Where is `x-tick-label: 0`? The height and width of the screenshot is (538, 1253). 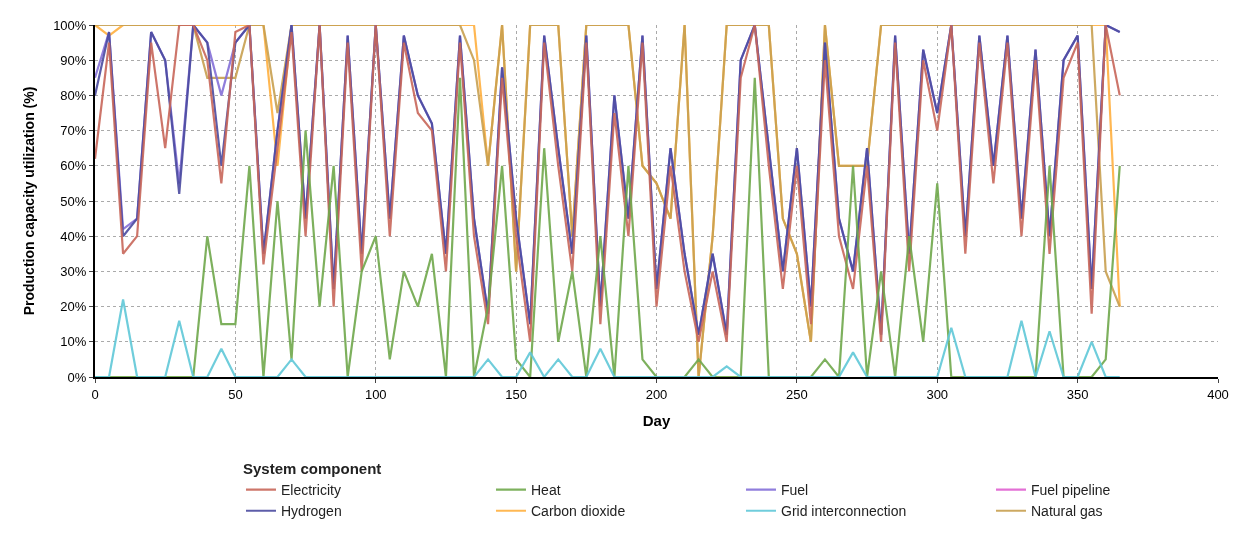
x-tick-label: 0 is located at coordinates (95, 394).